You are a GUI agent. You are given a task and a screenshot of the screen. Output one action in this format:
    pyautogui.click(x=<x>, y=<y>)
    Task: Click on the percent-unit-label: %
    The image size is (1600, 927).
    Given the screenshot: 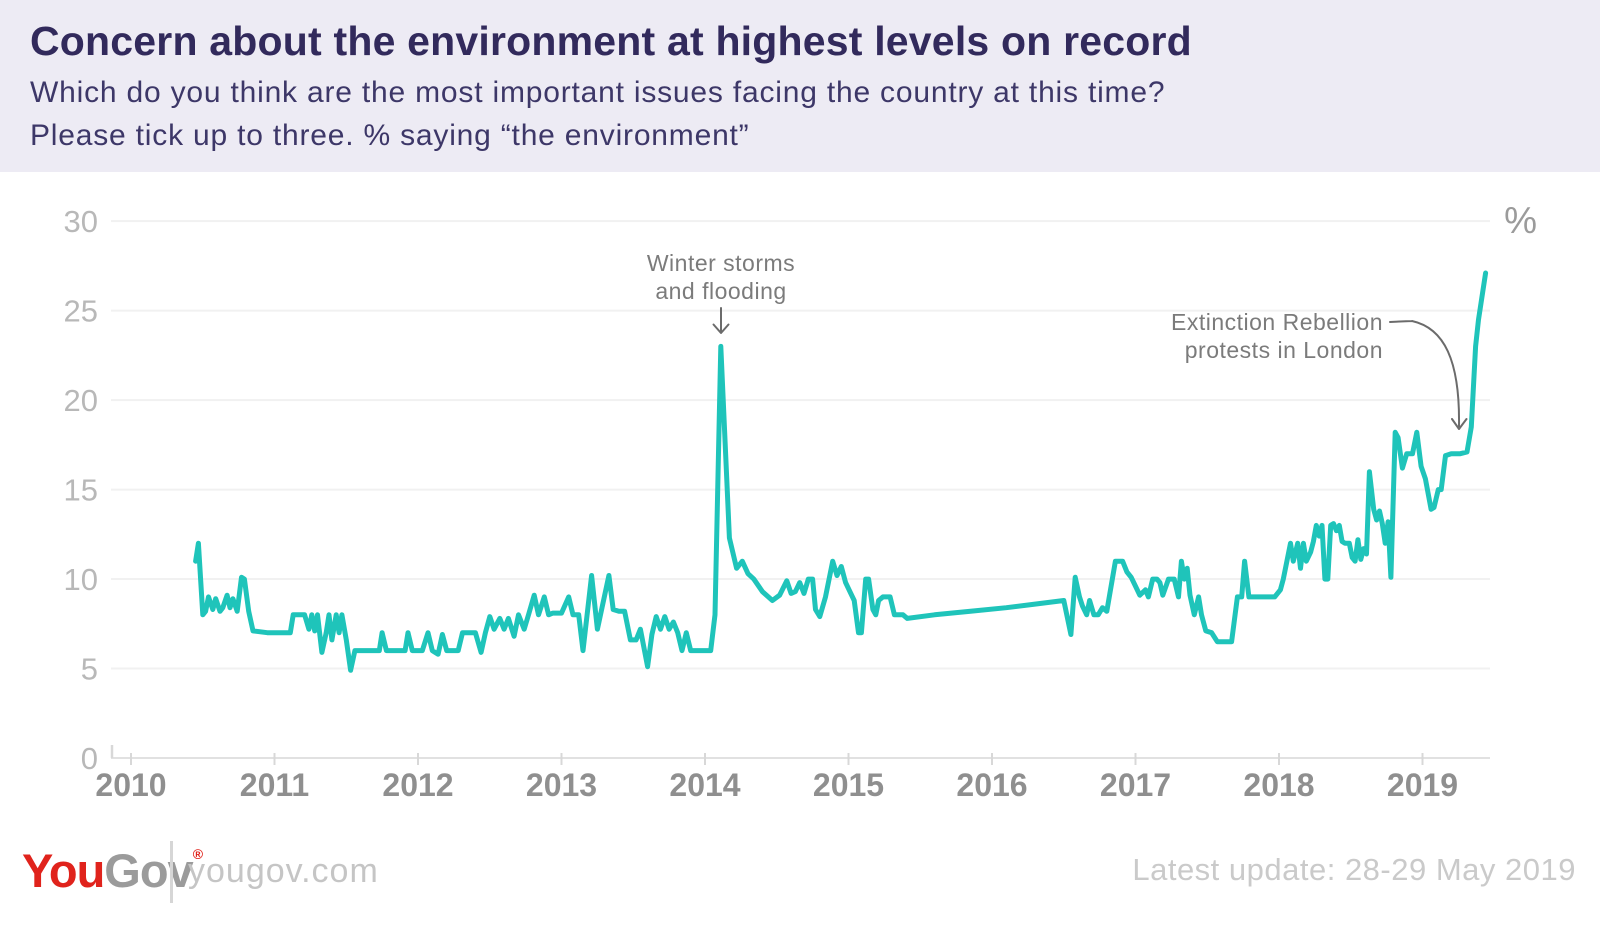 What is the action you would take?
    pyautogui.click(x=1520, y=220)
    